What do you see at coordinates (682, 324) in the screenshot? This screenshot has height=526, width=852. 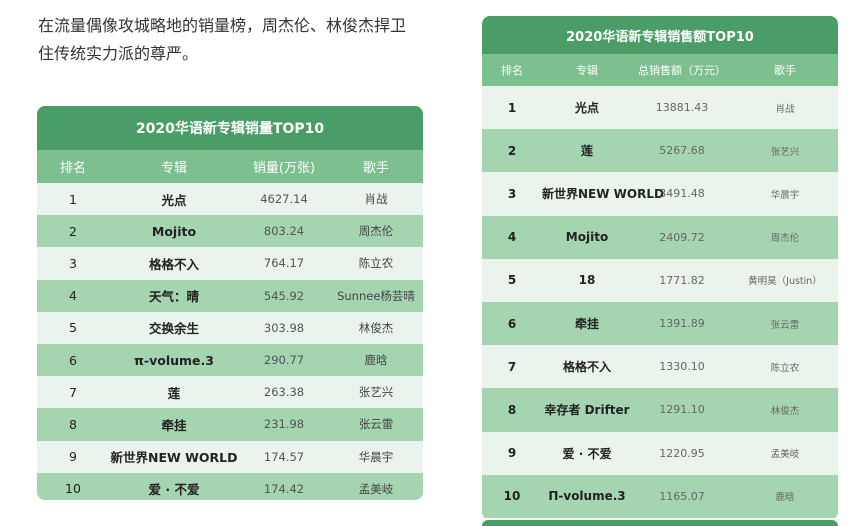 I see `value-cell: 1391.89` at bounding box center [682, 324].